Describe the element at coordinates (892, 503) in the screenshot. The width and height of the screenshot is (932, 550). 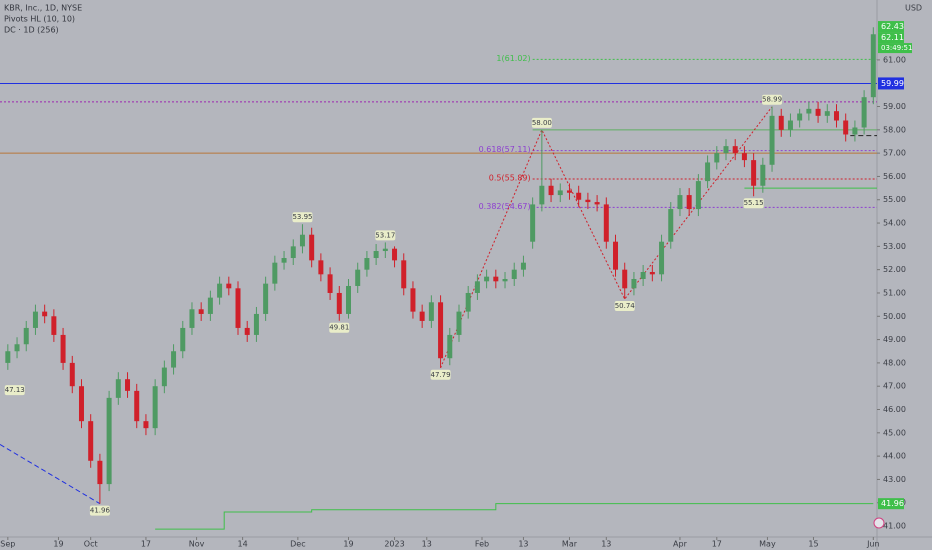
I see `price-tag-label: 41.96` at that location.